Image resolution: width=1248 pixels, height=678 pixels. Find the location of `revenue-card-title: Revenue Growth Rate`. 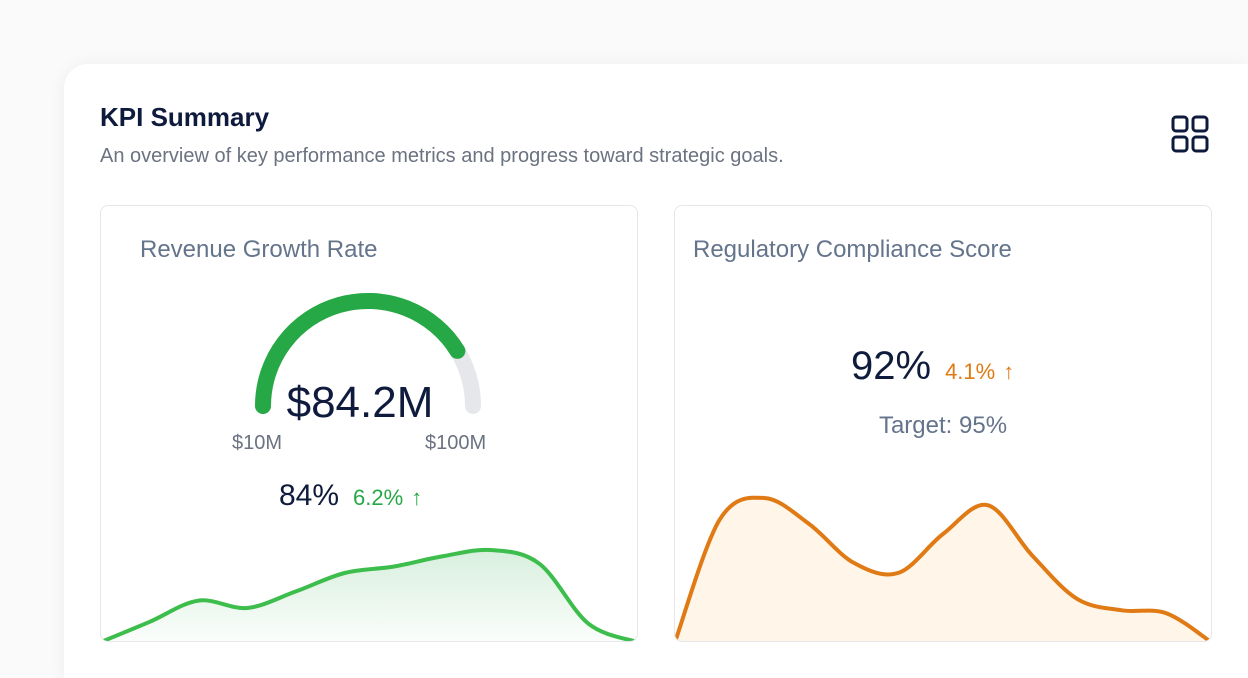

revenue-card-title: Revenue Growth Rate is located at coordinates (259, 249).